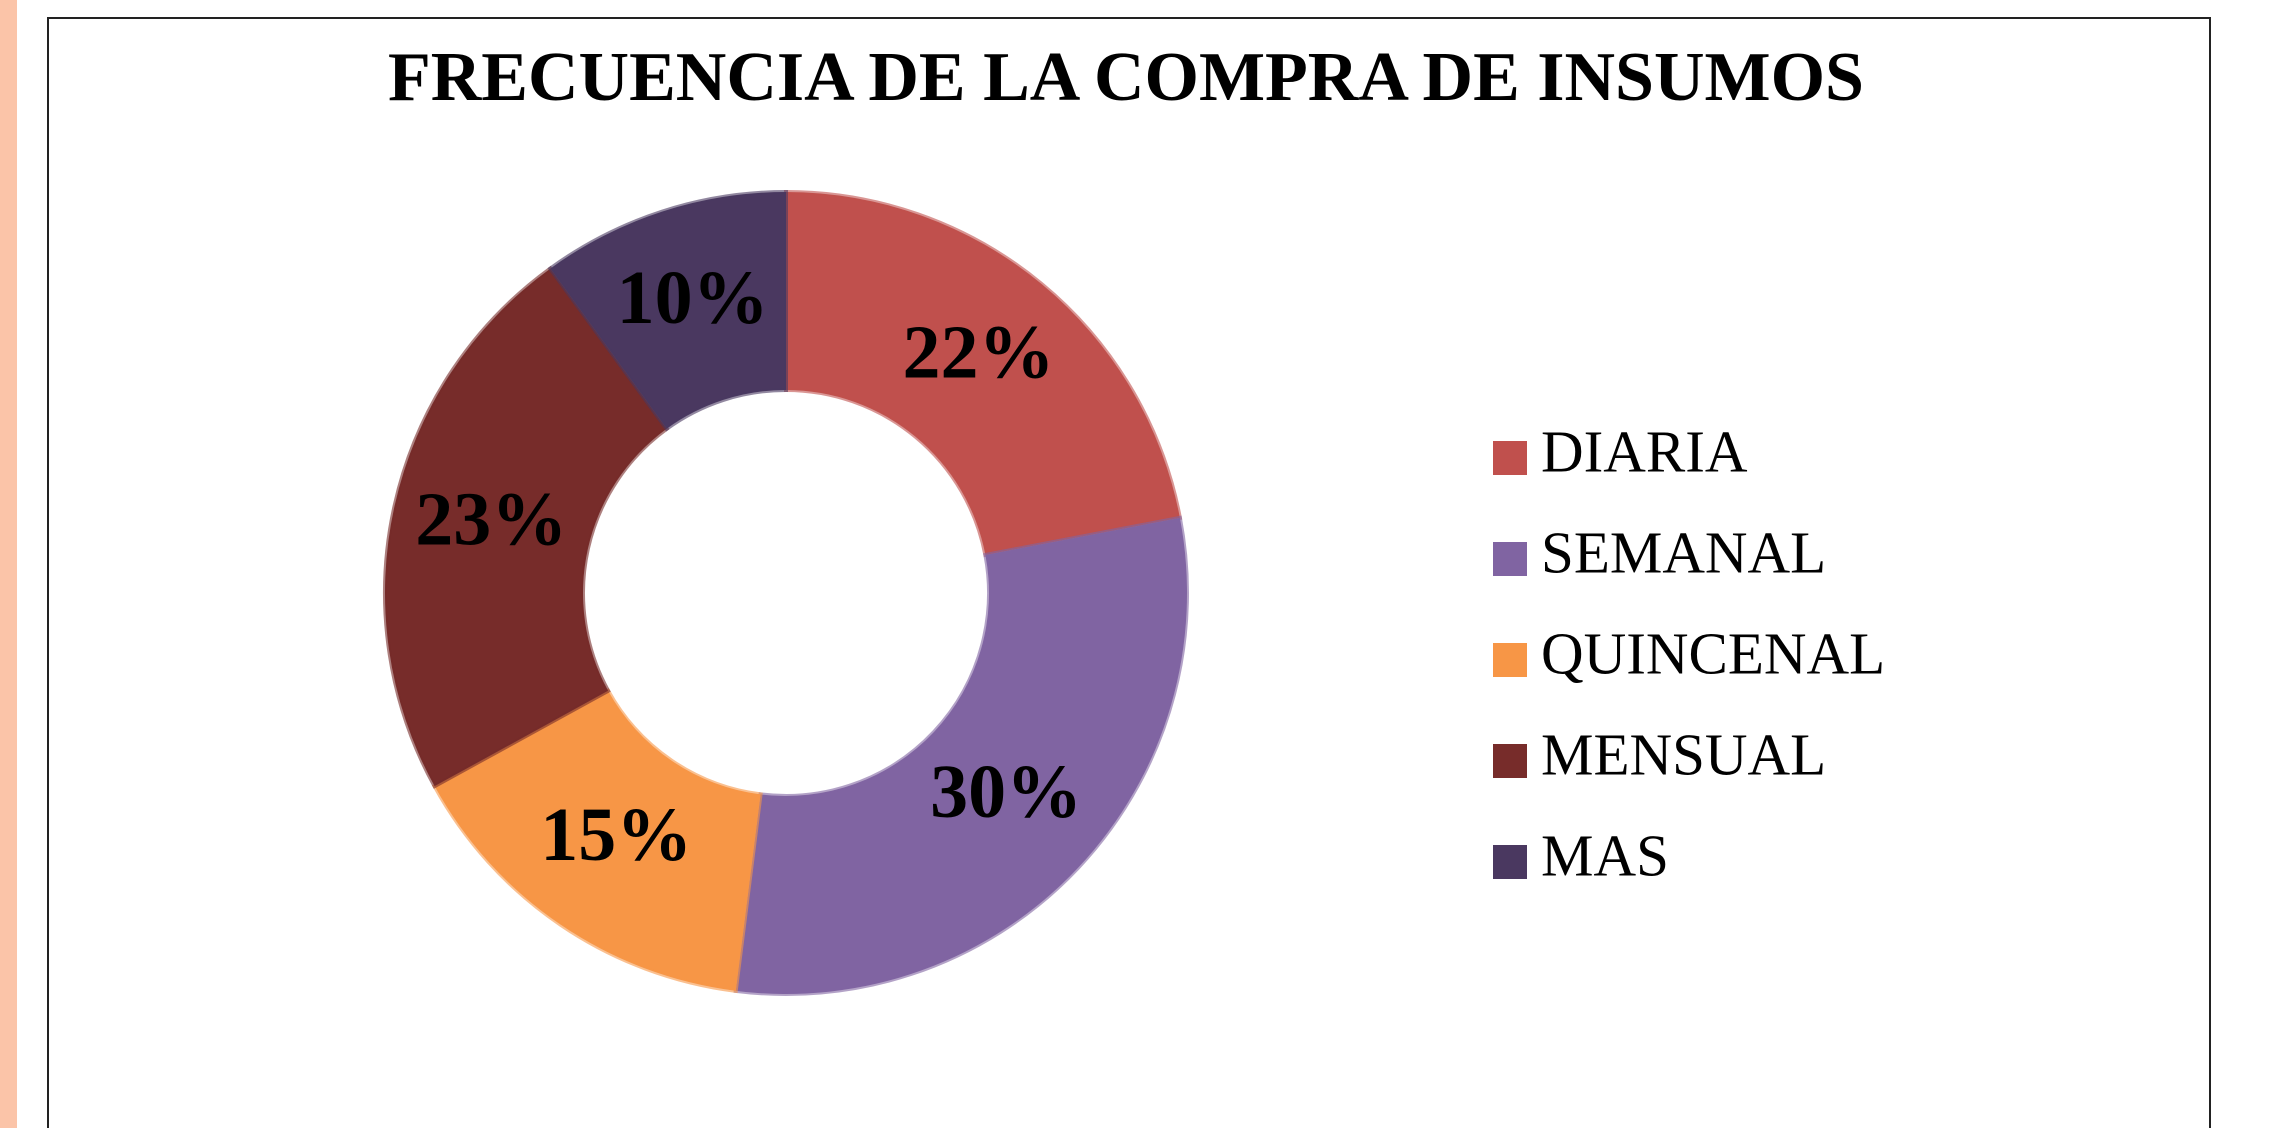 Image resolution: width=2269 pixels, height=1133 pixels. Describe the element at coordinates (1605, 856) in the screenshot. I see `legend-label: MAS` at that location.